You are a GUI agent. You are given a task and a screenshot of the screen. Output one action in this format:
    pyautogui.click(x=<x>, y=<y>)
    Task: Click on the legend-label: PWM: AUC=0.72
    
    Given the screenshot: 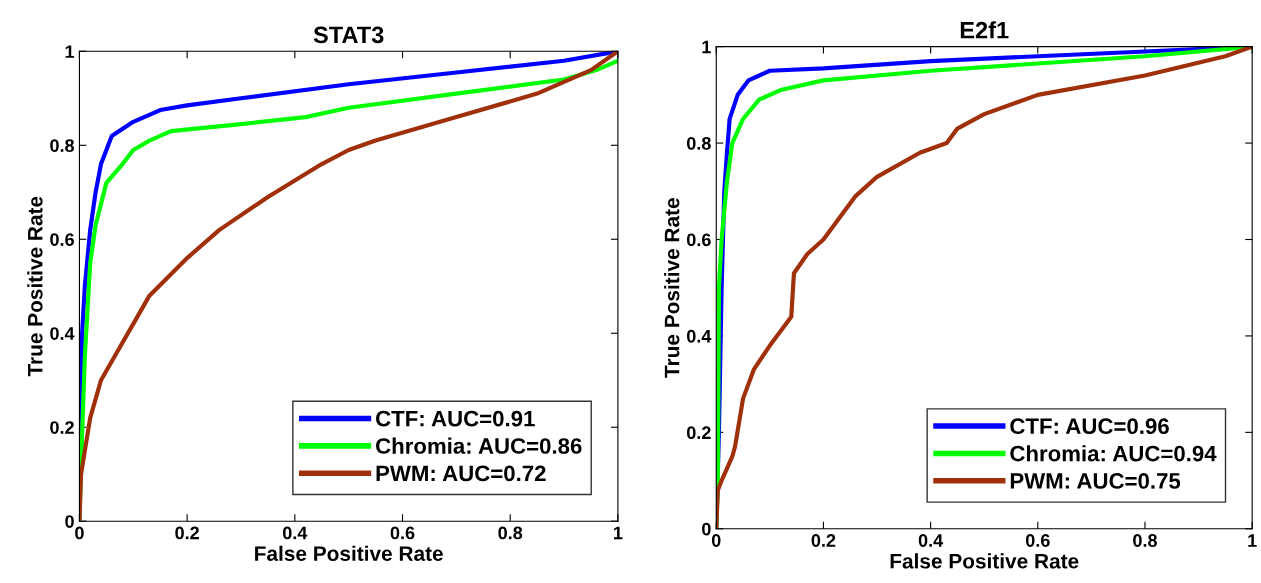 What is the action you would take?
    pyautogui.click(x=461, y=473)
    